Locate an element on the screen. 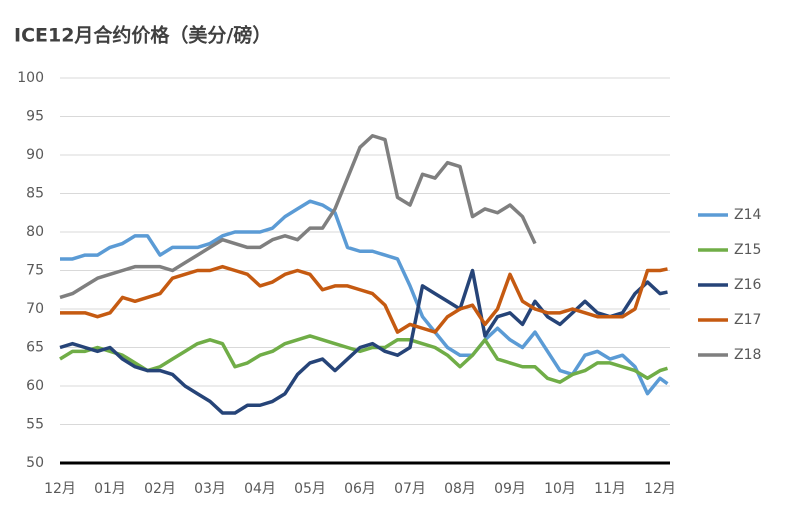 The image size is (794, 515). x-tick-label: 07月 is located at coordinates (410, 489).